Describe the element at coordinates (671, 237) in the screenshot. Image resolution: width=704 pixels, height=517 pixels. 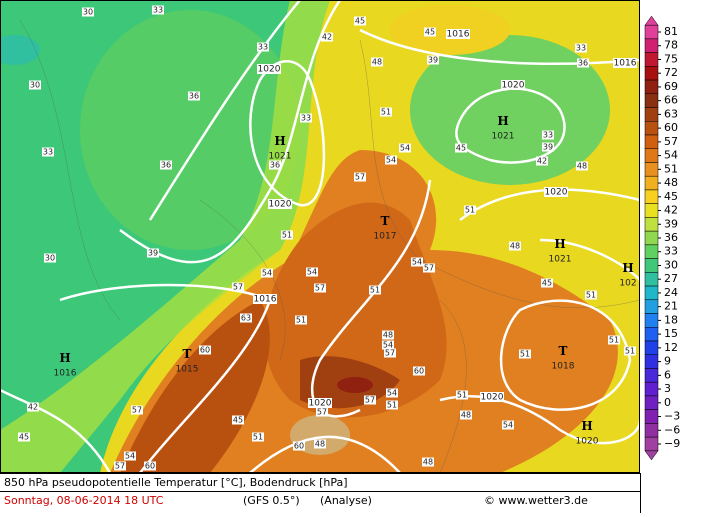
I see `colorbar-tick-label: 36` at that location.